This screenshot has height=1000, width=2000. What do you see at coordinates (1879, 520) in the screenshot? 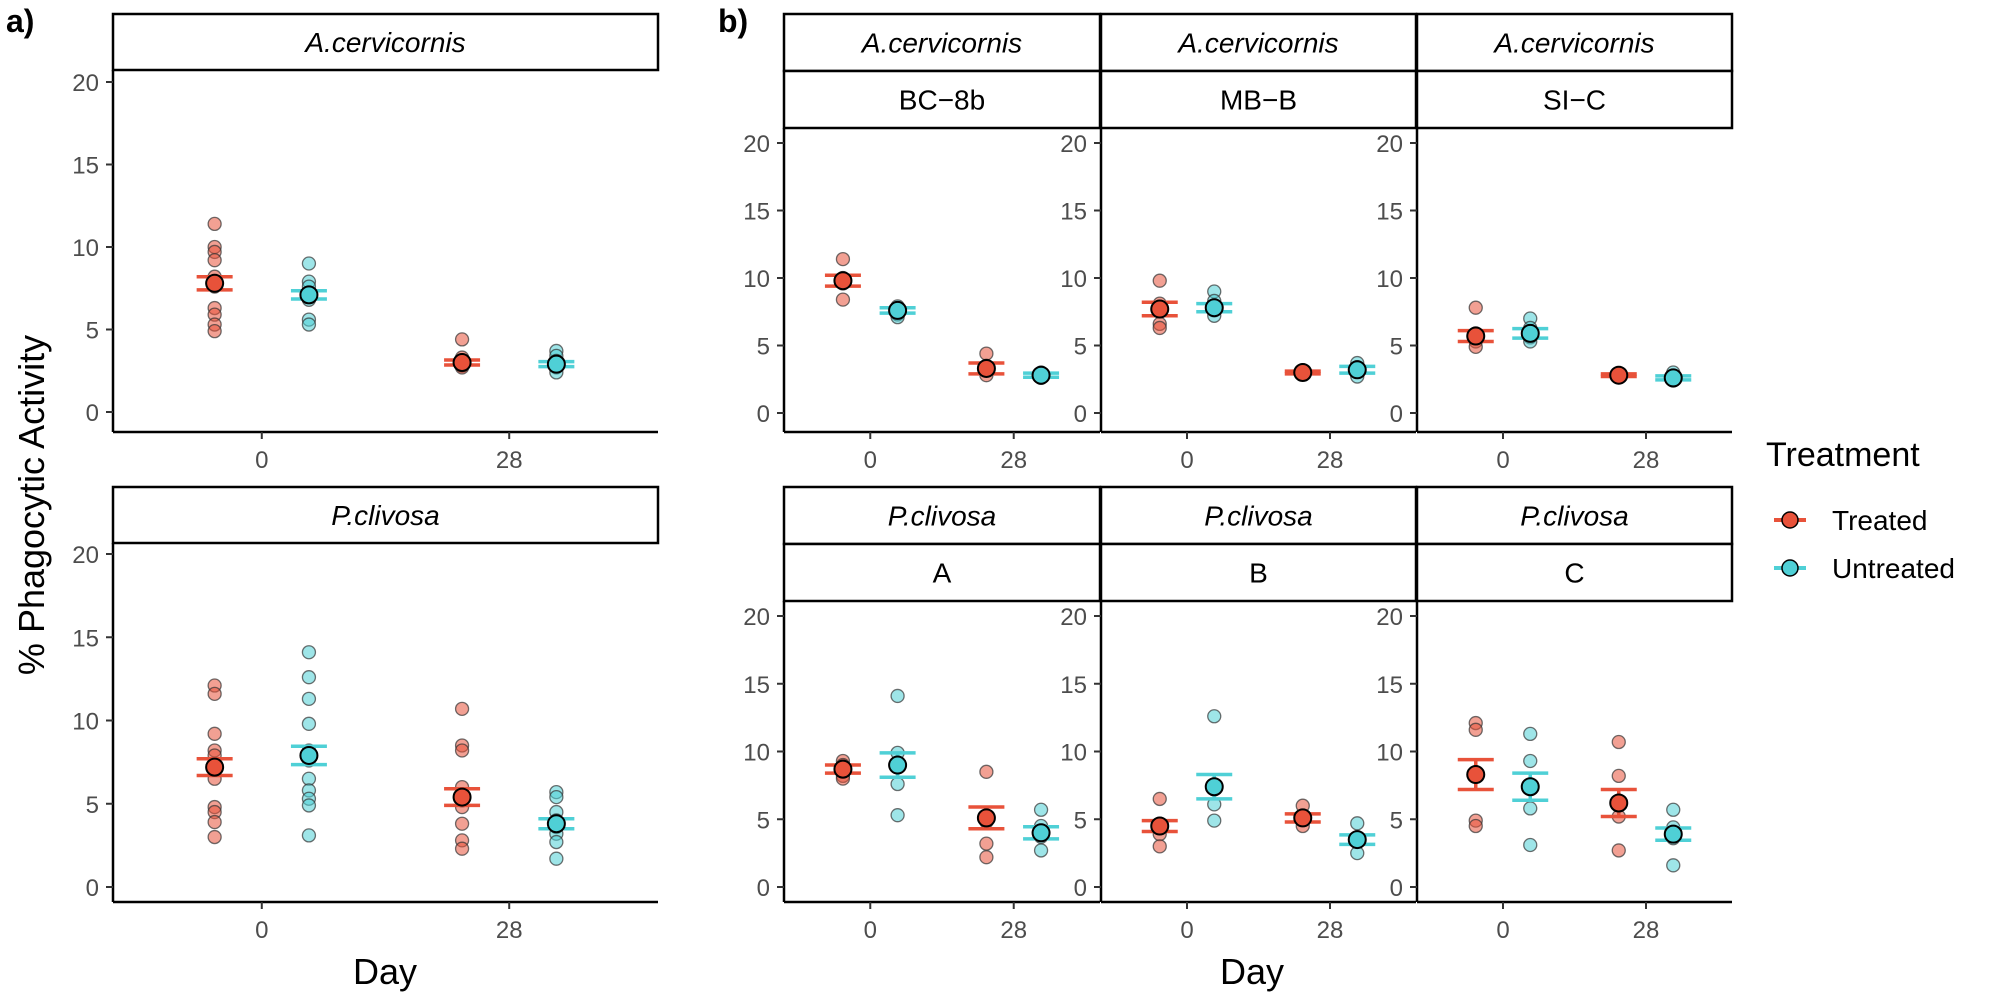
I see `legend-label-treated: Treated` at bounding box center [1879, 520].